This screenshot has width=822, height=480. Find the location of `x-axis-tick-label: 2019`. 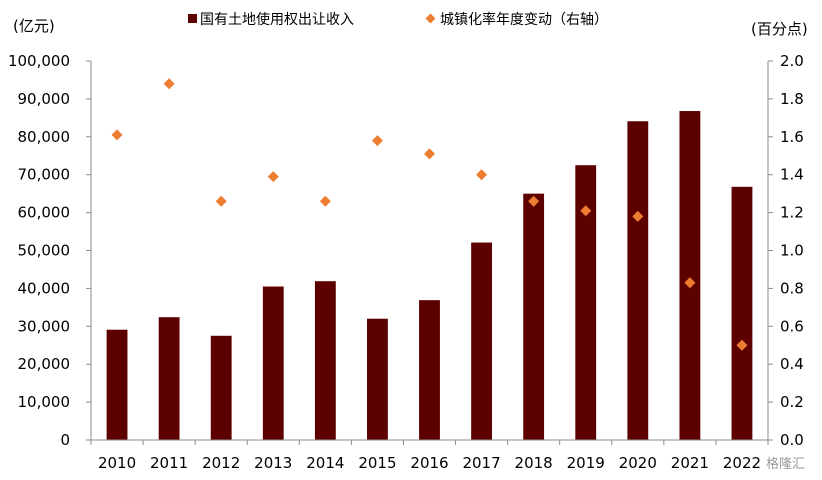

x-axis-tick-label: 2019 is located at coordinates (586, 463).